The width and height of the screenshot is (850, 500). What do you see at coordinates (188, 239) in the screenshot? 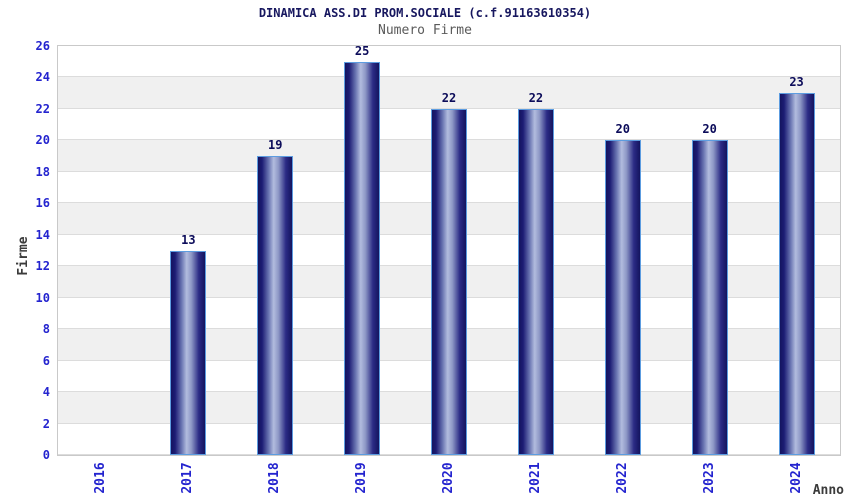
I see `bar-value-label: 13` at bounding box center [188, 239].